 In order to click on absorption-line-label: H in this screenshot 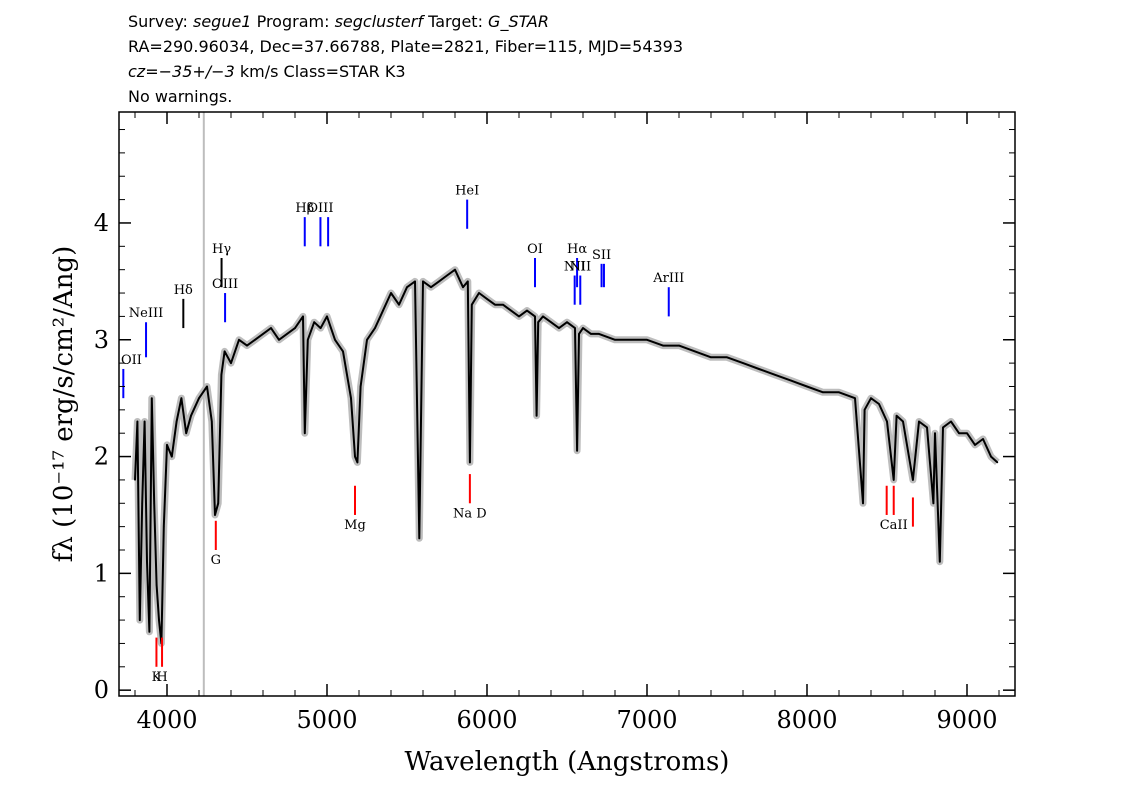, I will do `click(161, 677)`.